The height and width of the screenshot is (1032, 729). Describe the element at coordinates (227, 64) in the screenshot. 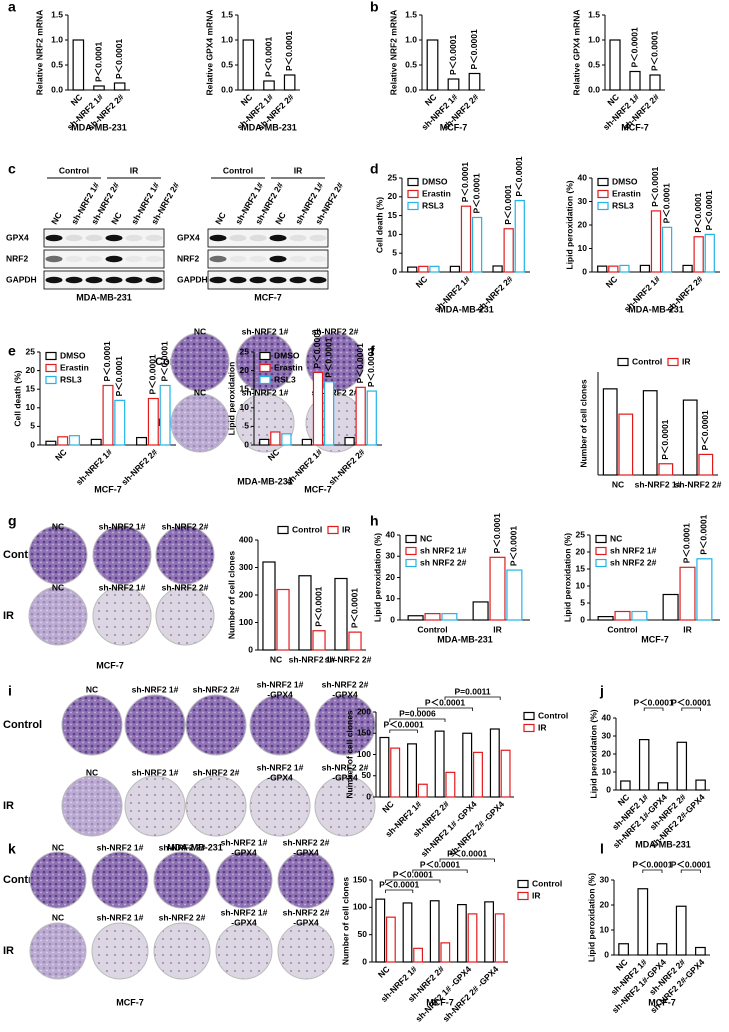

I see `y-tick-label: 0.5` at that location.